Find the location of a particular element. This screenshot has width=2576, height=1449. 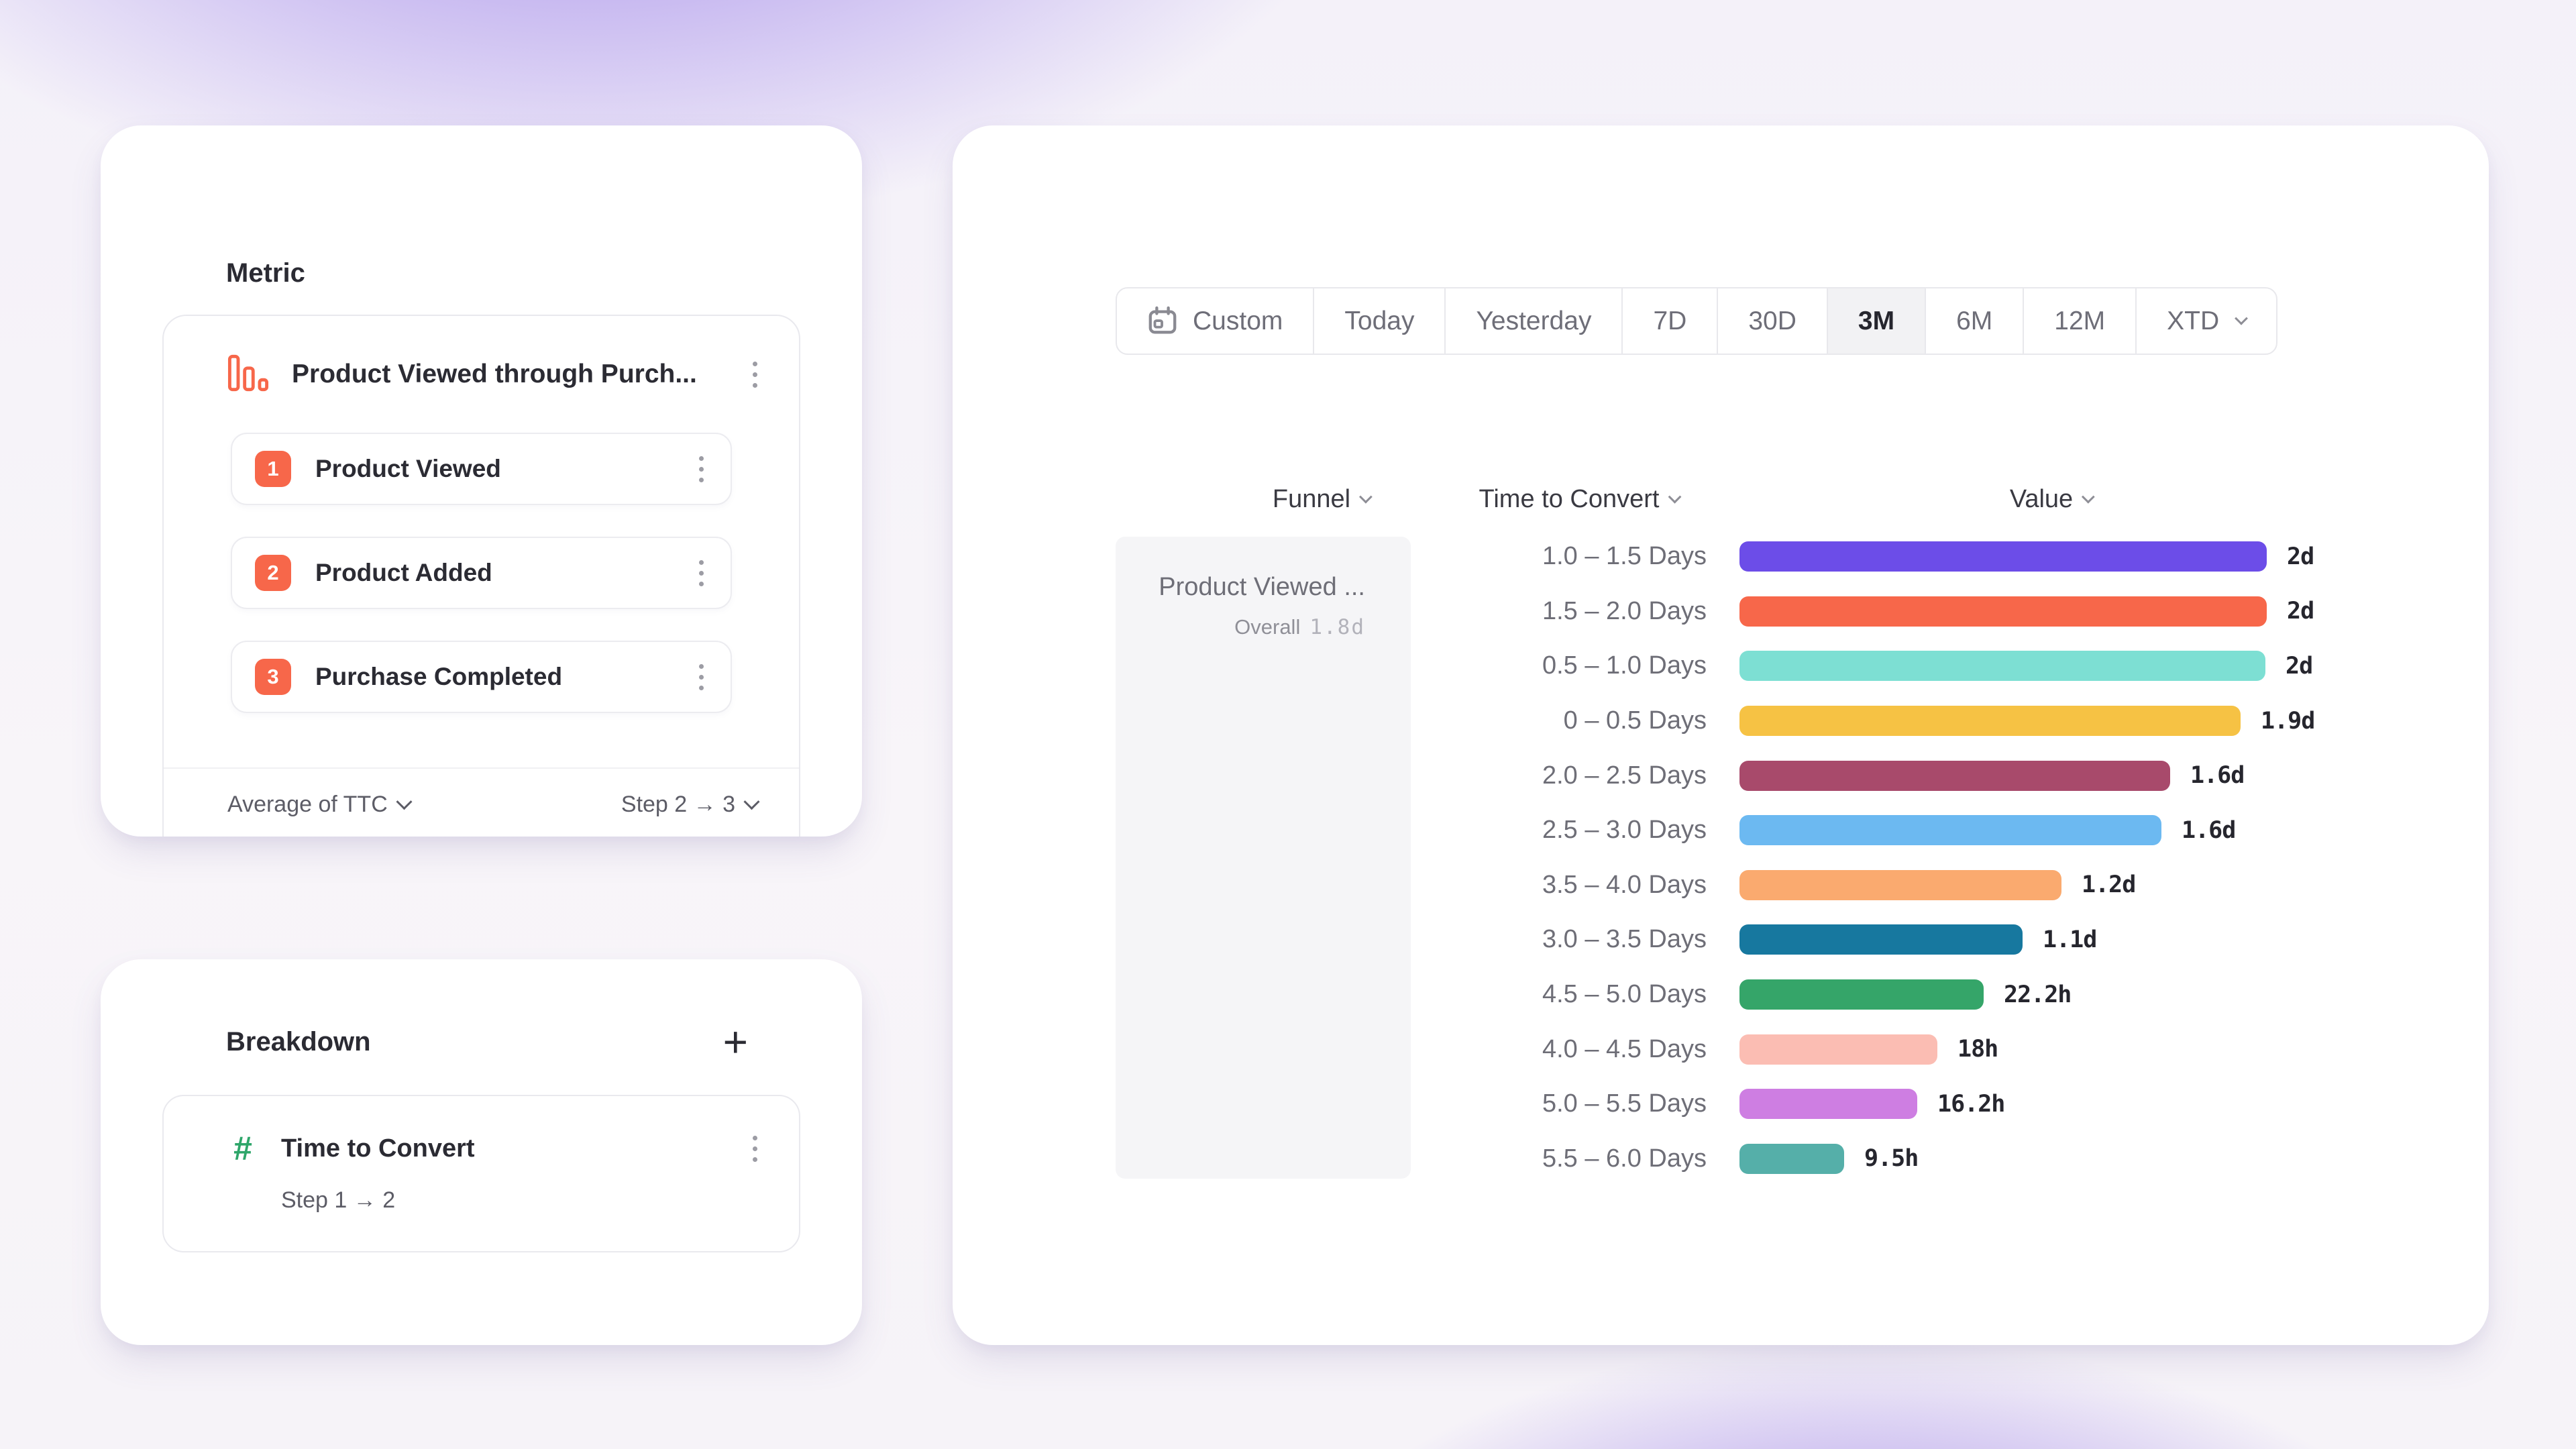

date-range-option-label: 12M is located at coordinates (2080, 320).